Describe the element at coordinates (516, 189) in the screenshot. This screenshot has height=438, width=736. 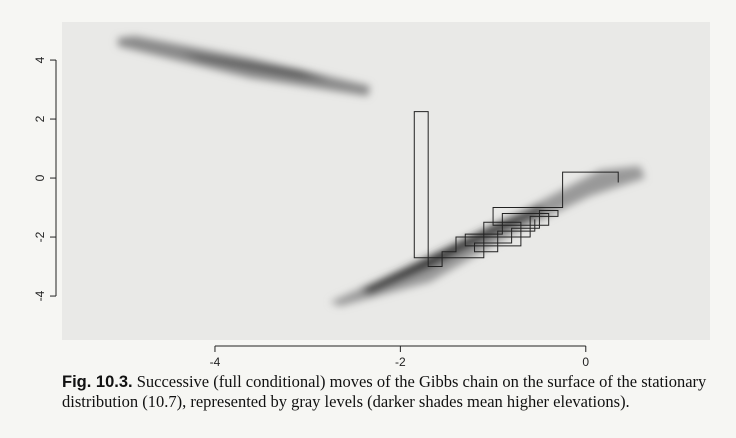
I see `gibbs-chain` at that location.